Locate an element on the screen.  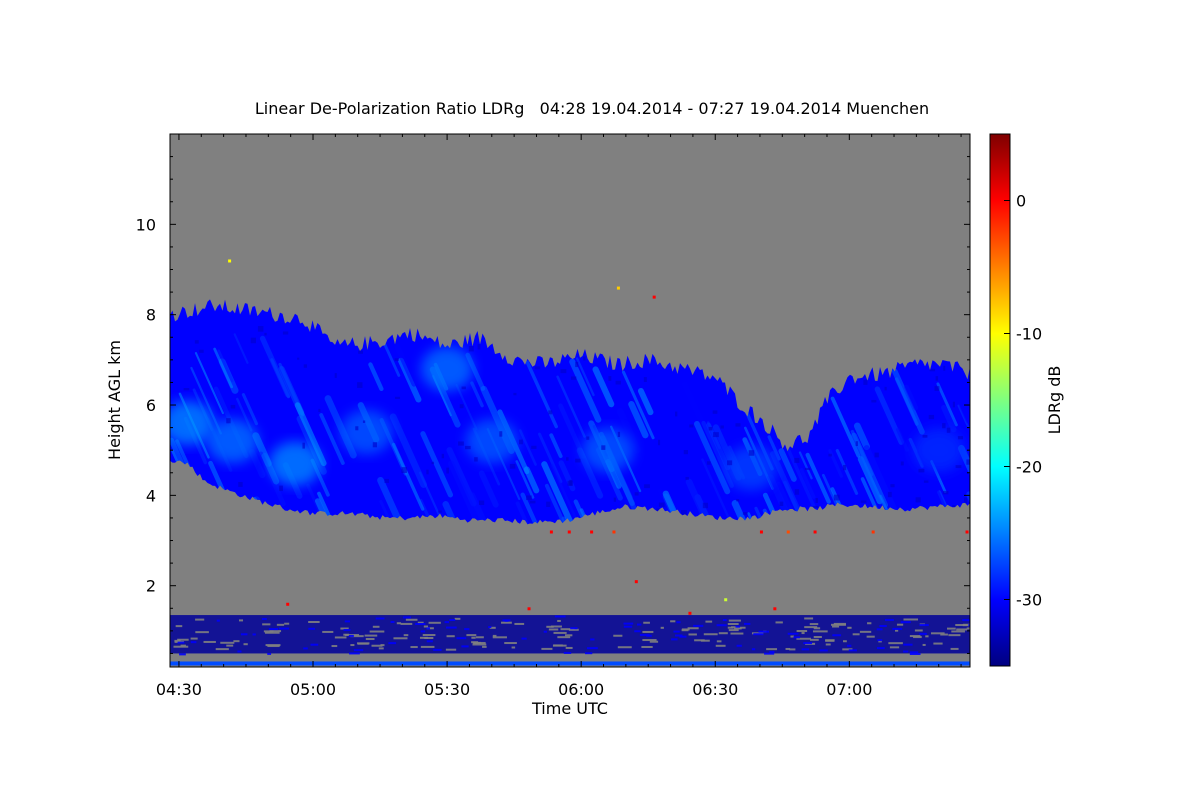
y-tick-label: 6 is located at coordinates (151, 405).